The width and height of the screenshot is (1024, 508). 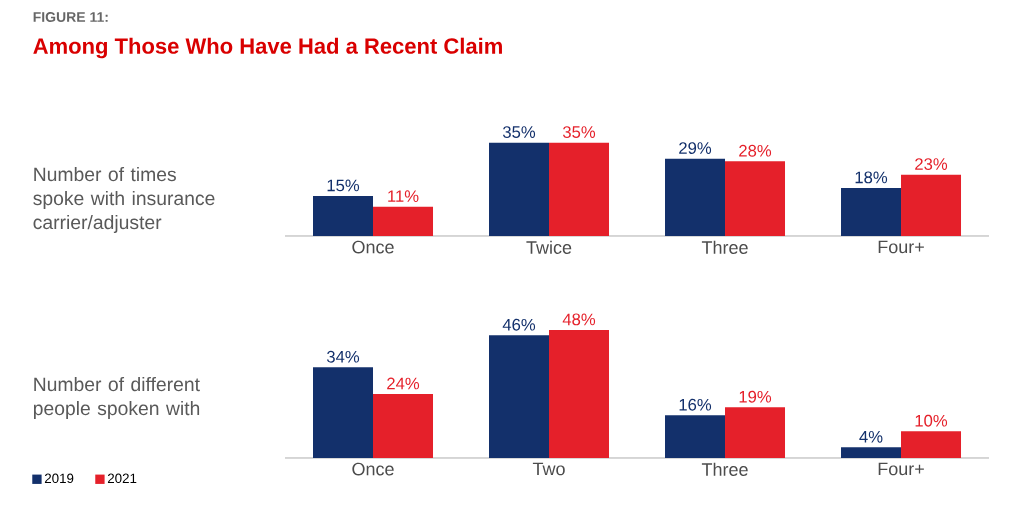 What do you see at coordinates (548, 469) in the screenshot?
I see `x-tick-label: Two` at bounding box center [548, 469].